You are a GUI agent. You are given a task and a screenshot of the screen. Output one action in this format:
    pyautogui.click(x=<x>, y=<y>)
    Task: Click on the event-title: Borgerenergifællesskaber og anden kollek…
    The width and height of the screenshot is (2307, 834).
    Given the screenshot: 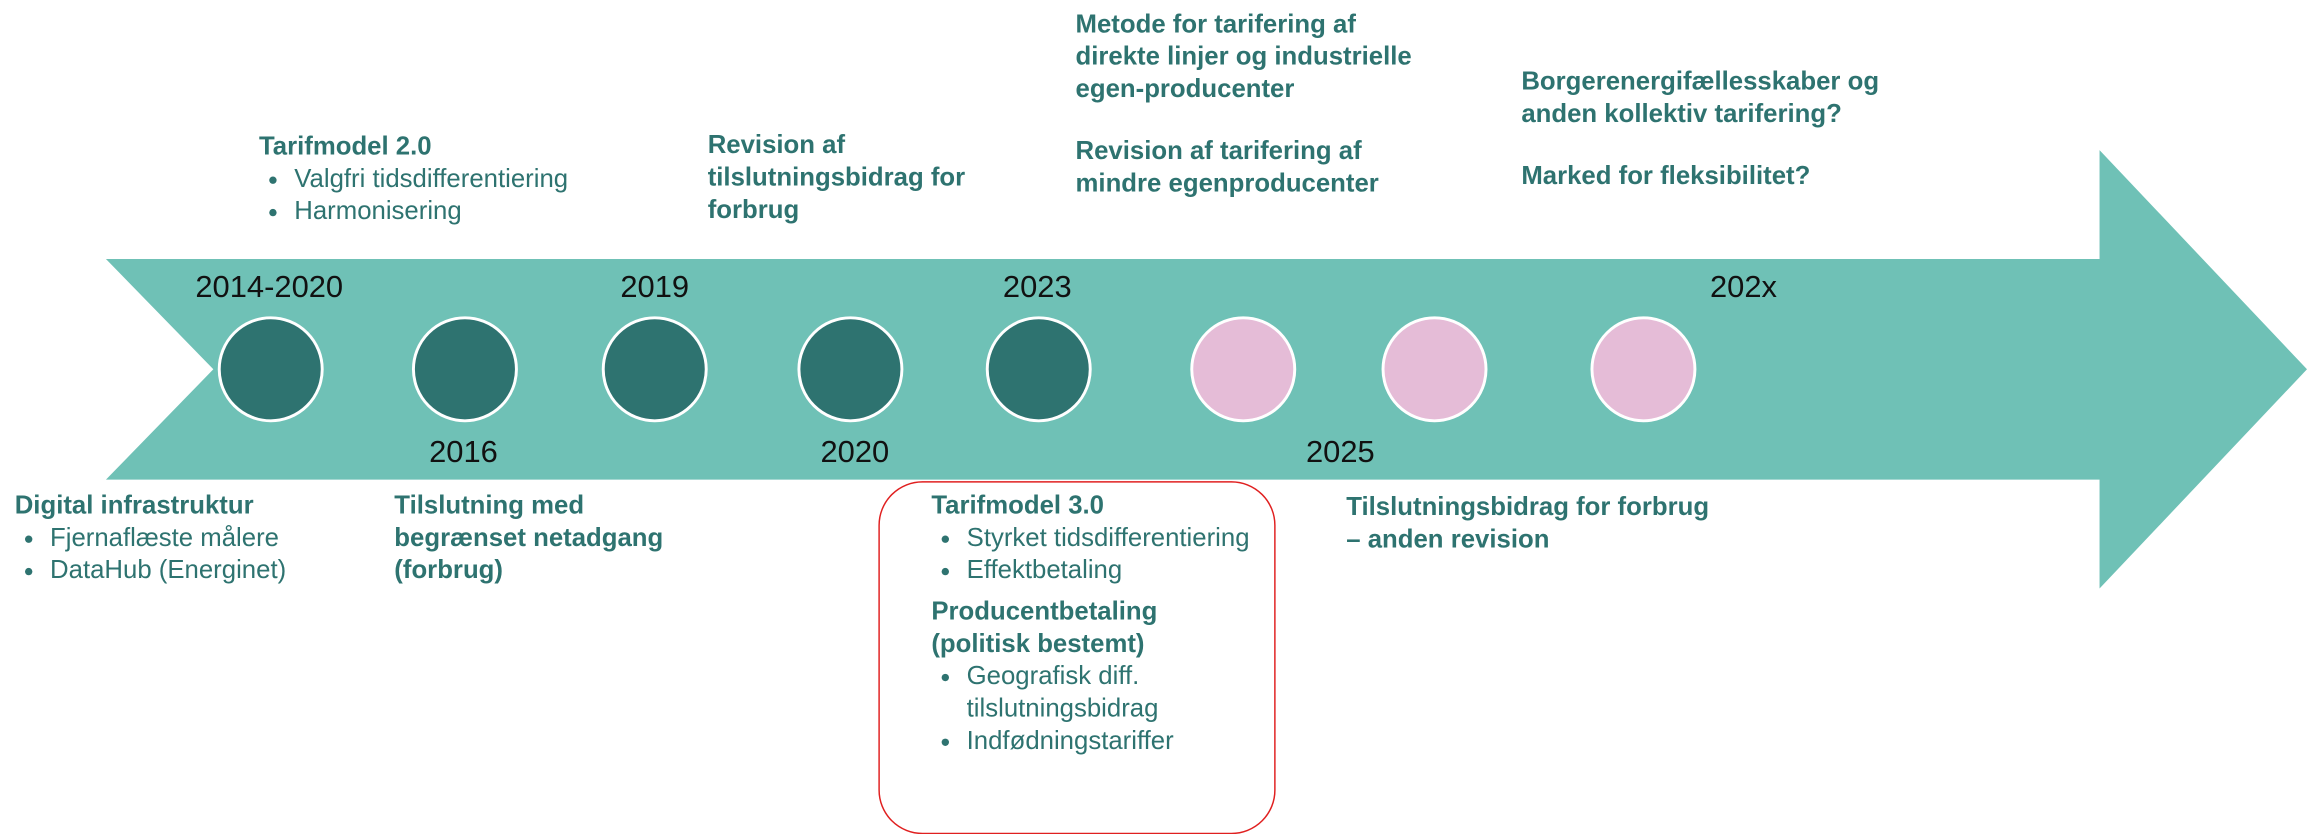 What is the action you would take?
    pyautogui.click(x=1700, y=97)
    